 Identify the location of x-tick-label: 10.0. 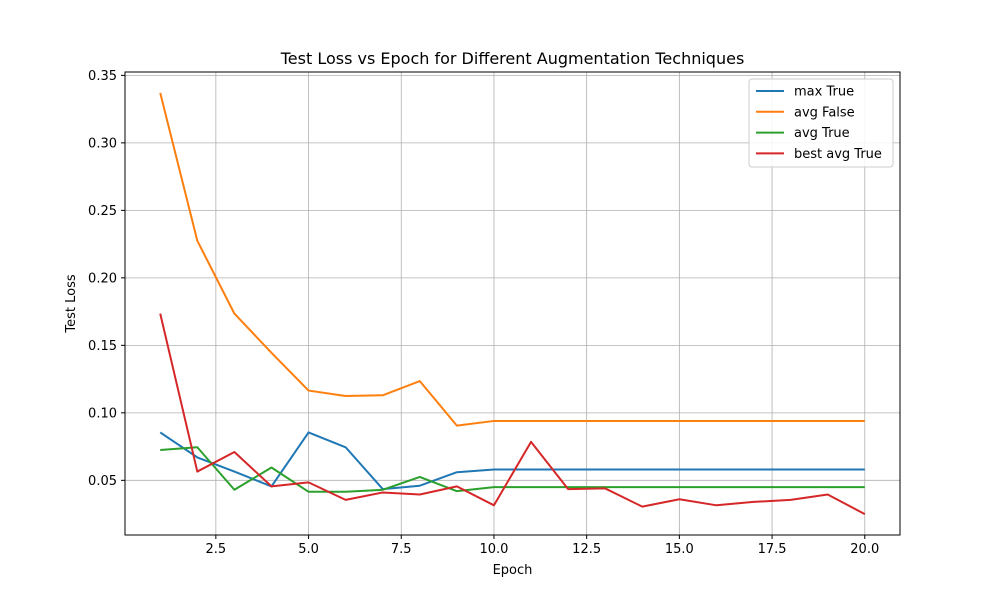
(493, 549).